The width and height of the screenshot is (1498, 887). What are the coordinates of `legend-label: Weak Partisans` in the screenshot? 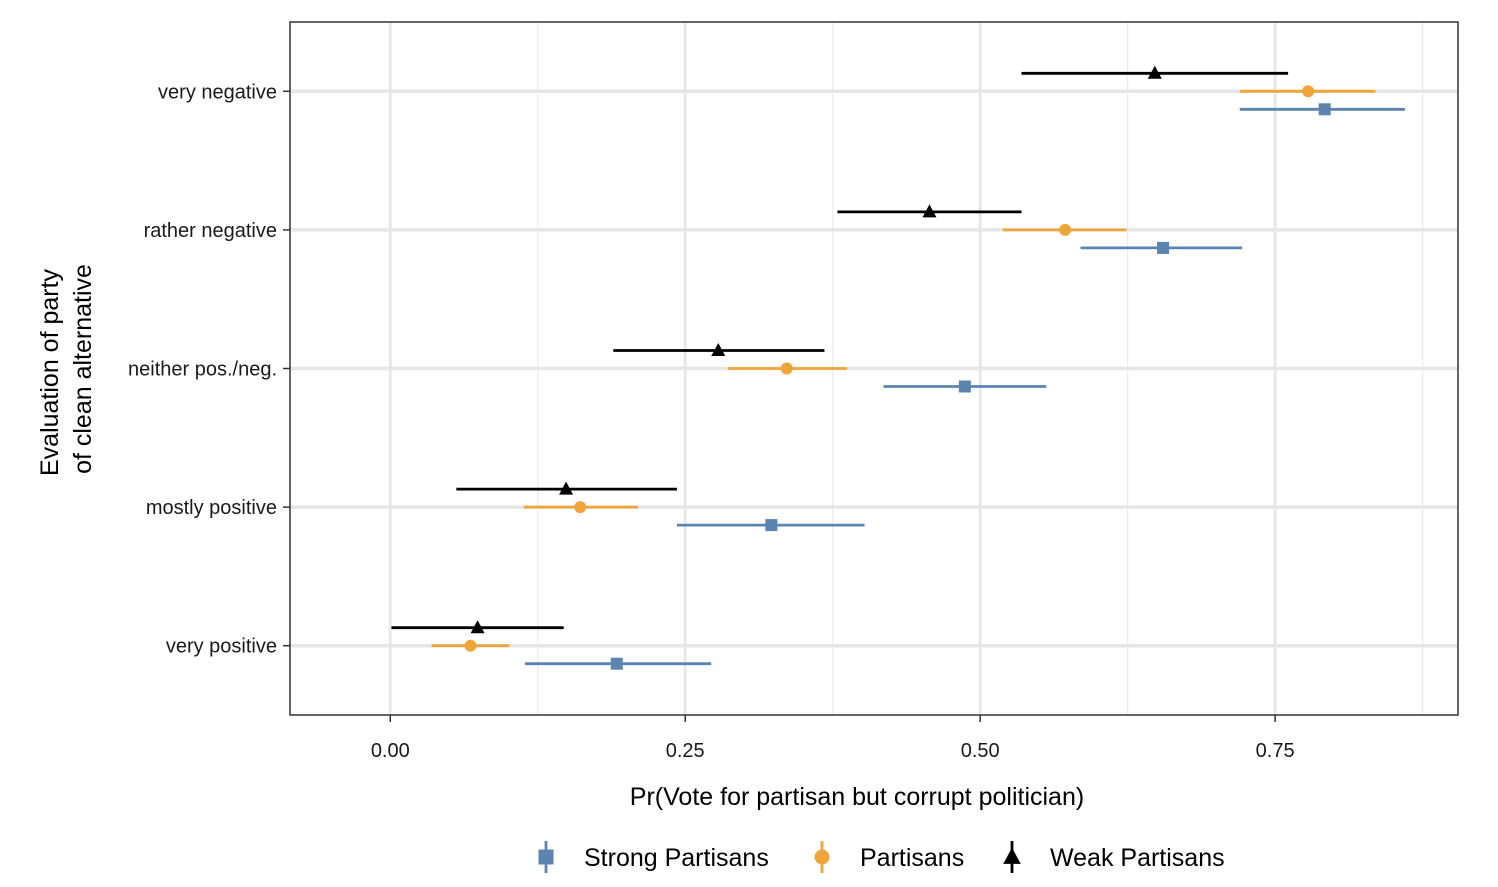 It's located at (1137, 858).